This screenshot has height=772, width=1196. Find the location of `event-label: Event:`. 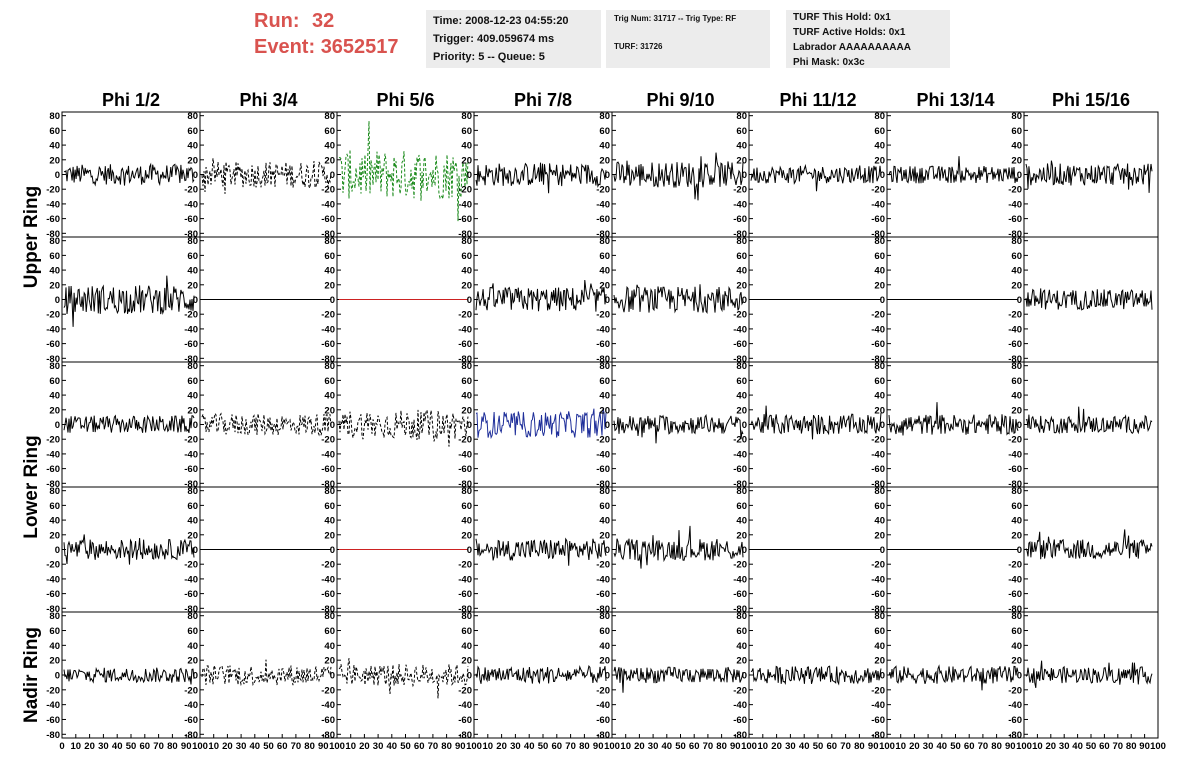

event-label: Event: is located at coordinates (285, 47).